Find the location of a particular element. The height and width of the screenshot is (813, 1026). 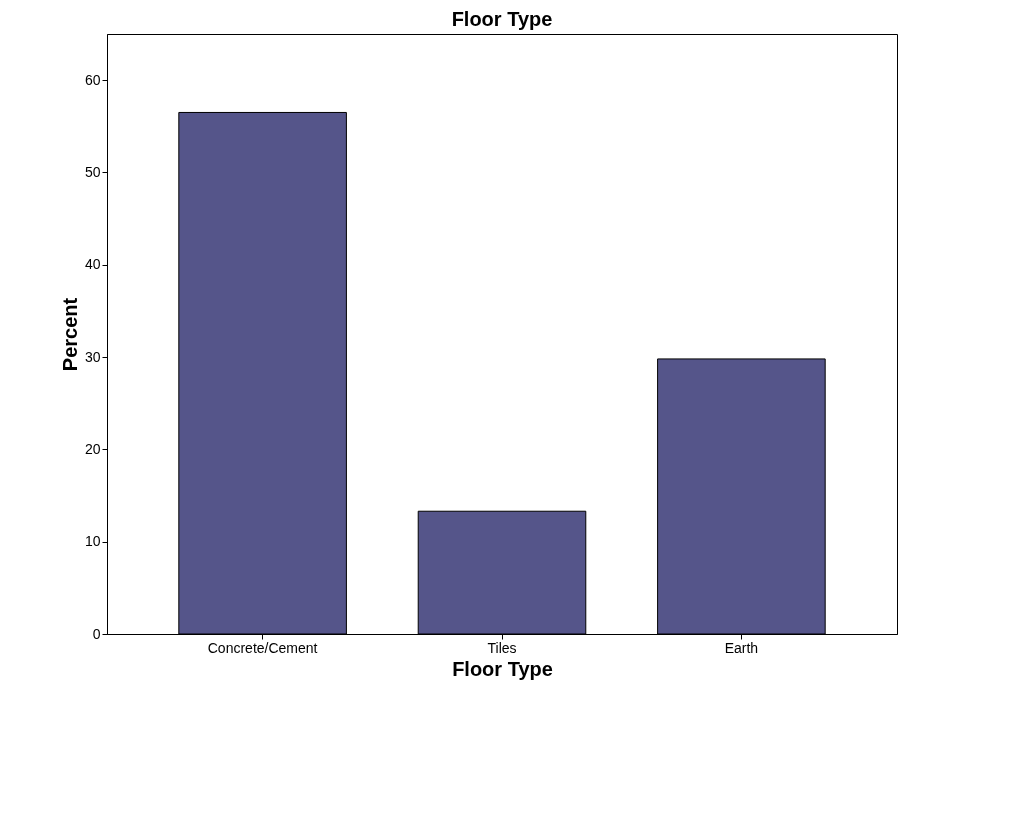

y-tick-label: 20 is located at coordinates (92, 448).